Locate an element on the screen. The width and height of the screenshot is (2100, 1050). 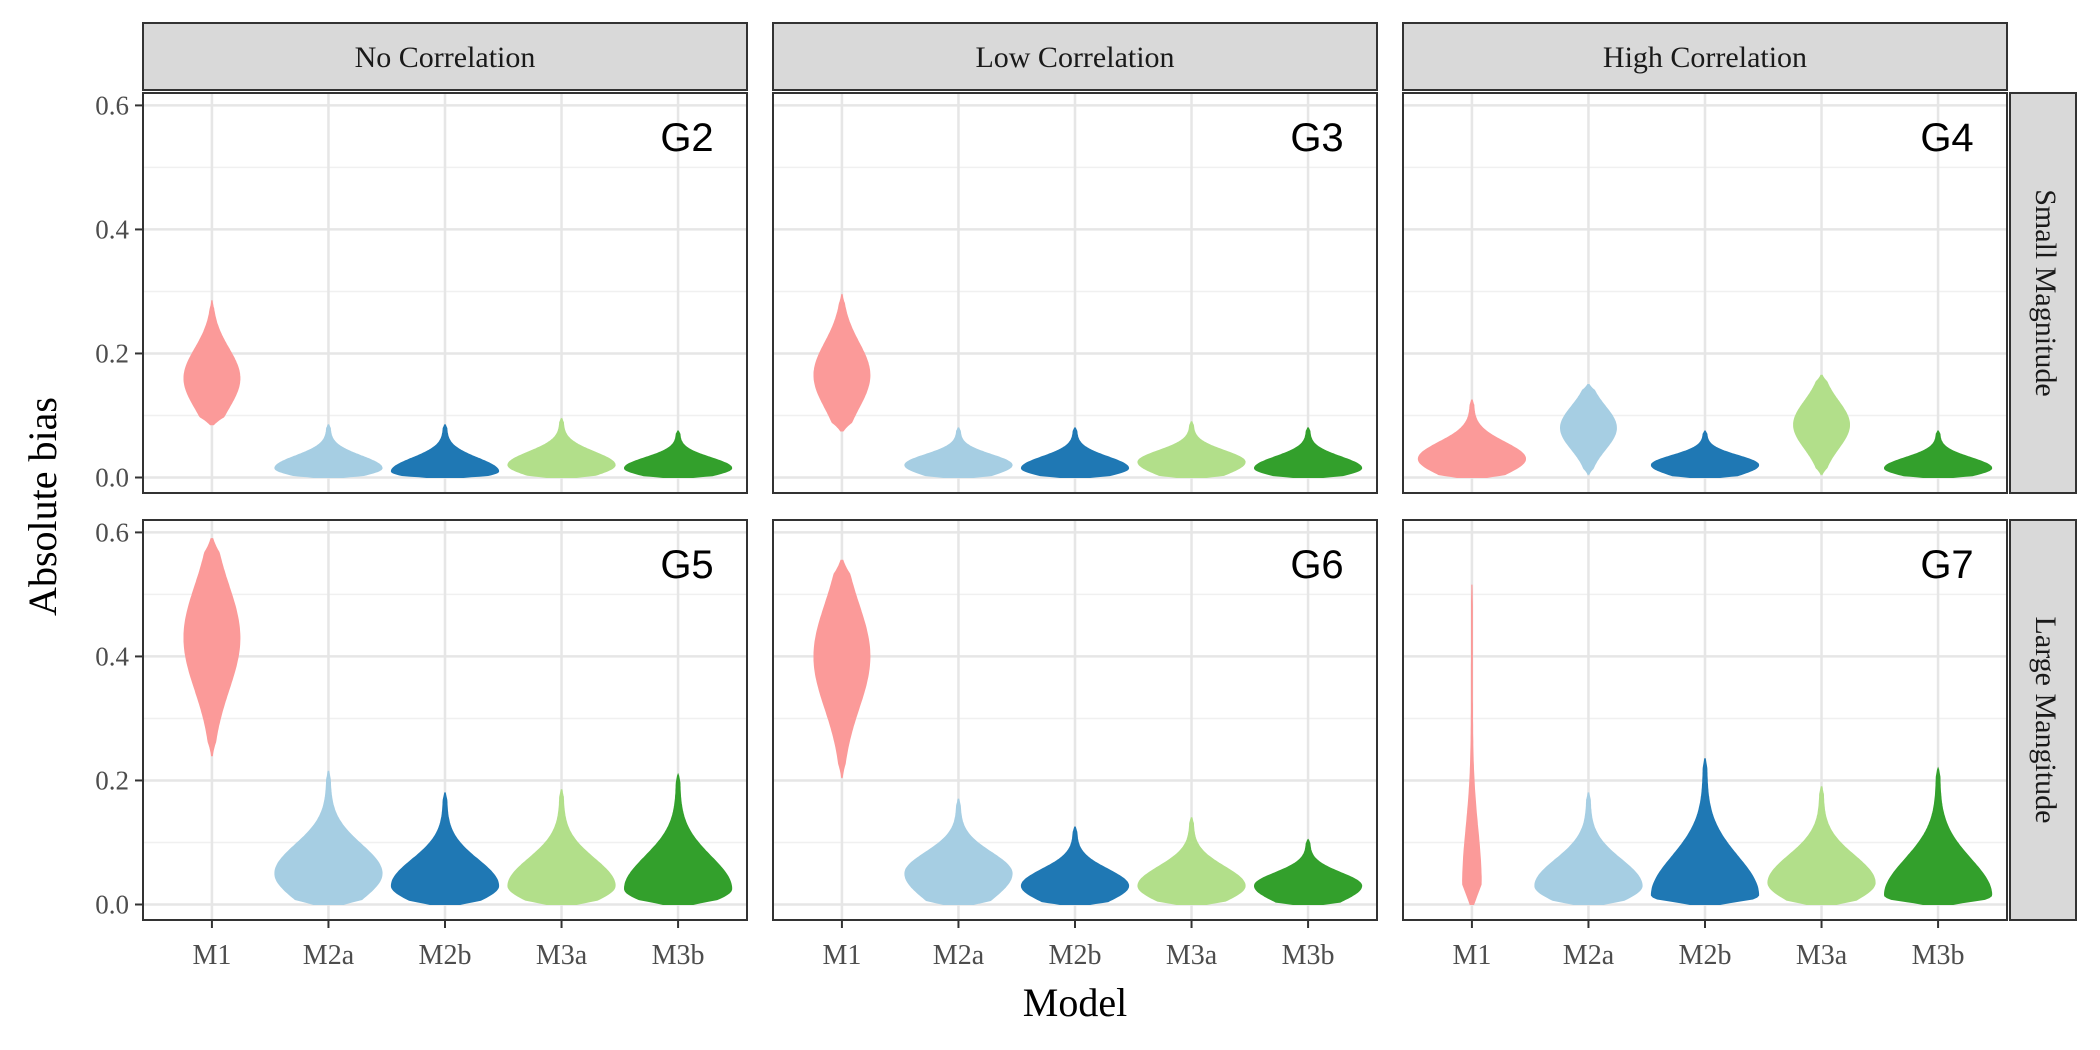
column-strip-label: No Correlation is located at coordinates (445, 57).